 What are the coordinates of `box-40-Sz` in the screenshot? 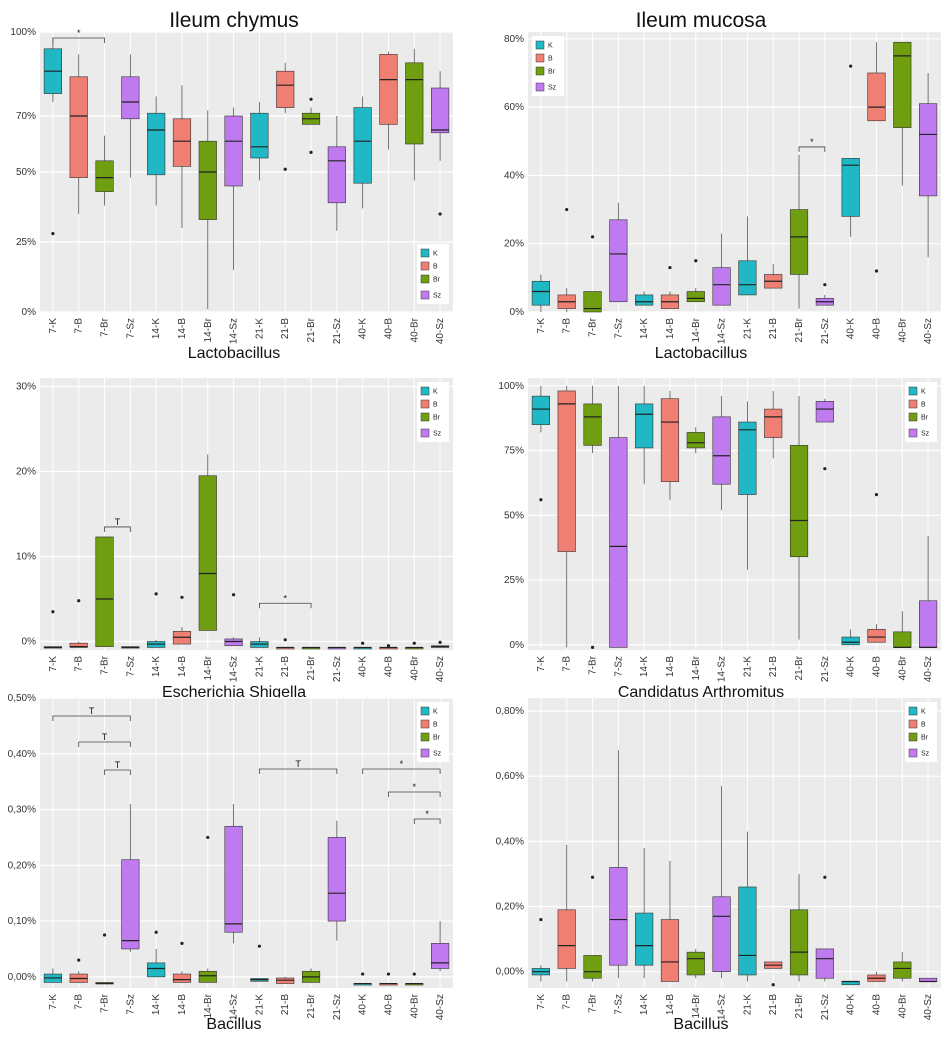 It's located at (928, 624).